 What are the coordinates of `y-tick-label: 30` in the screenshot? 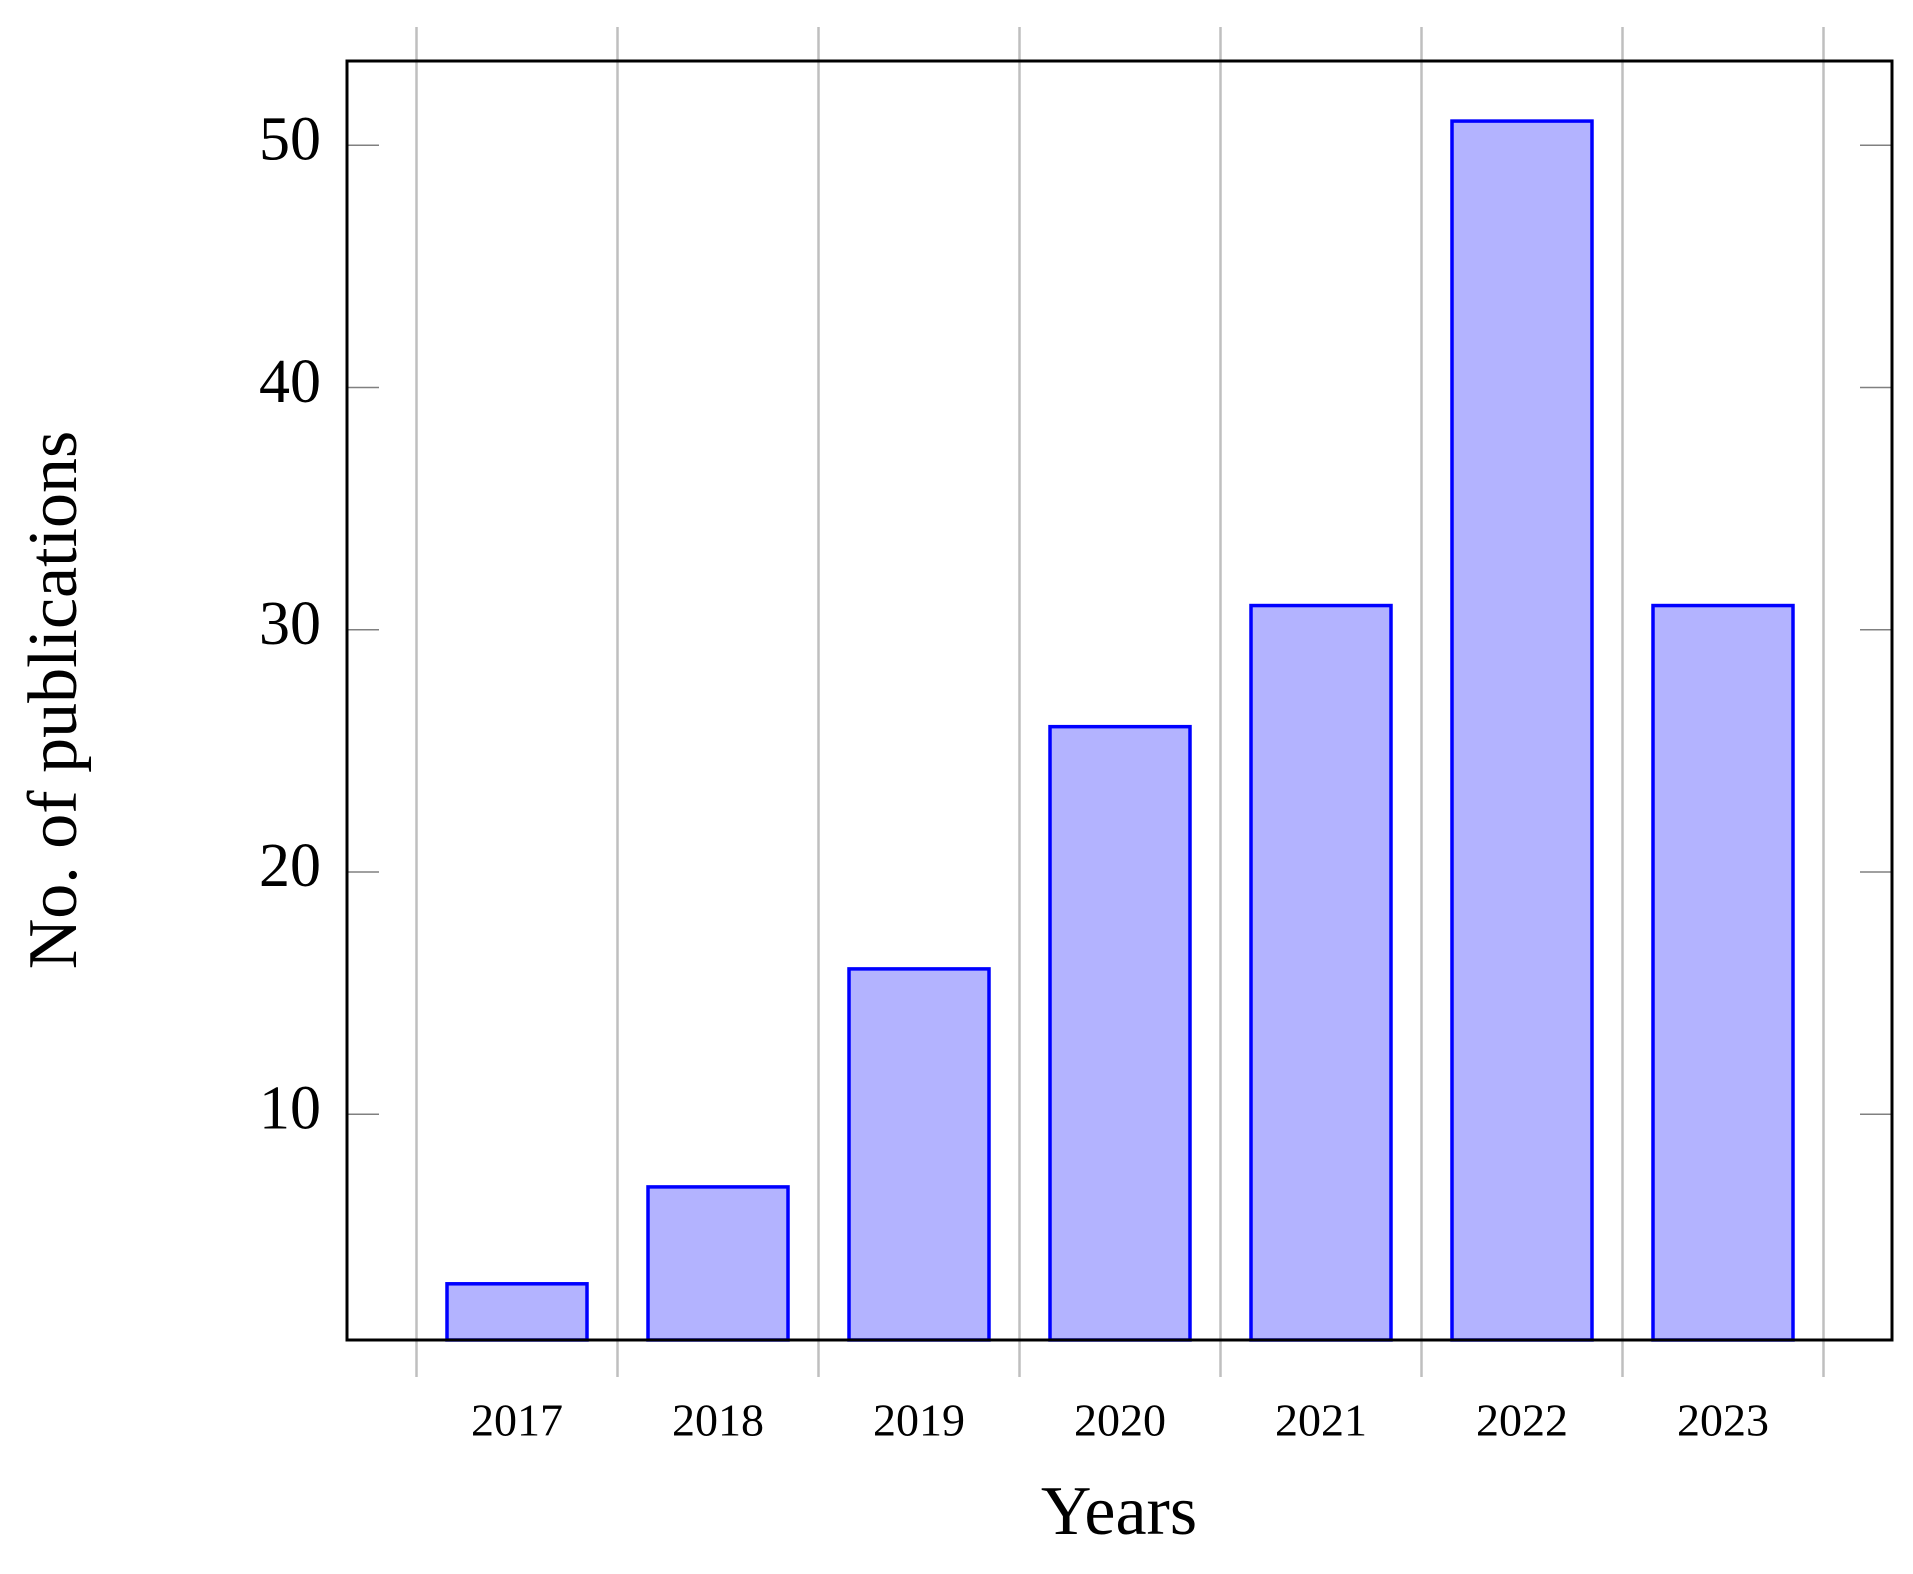 It's located at (290, 624).